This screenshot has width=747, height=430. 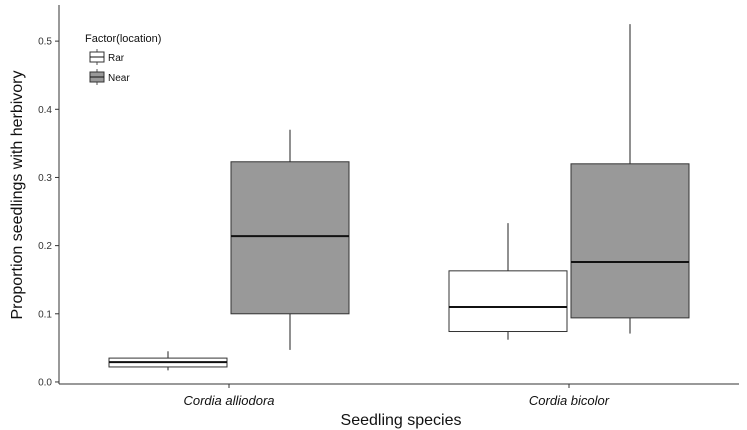 What do you see at coordinates (45, 246) in the screenshot?
I see `y-tick-label: 0.2` at bounding box center [45, 246].